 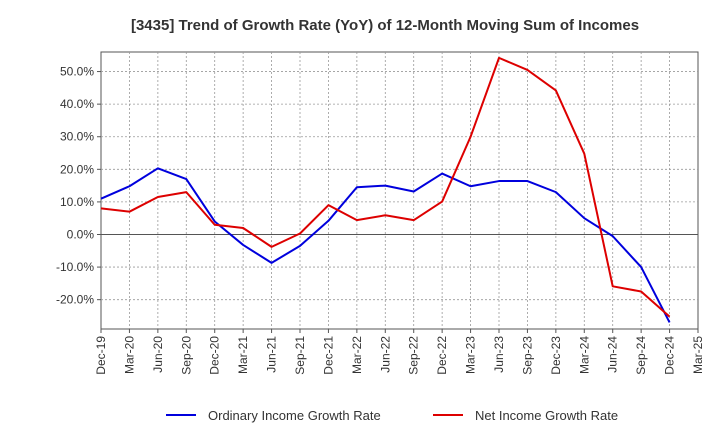 I want to click on legend-label-ordinary-income: Ordinary Income Growth Rate, so click(x=294, y=415).